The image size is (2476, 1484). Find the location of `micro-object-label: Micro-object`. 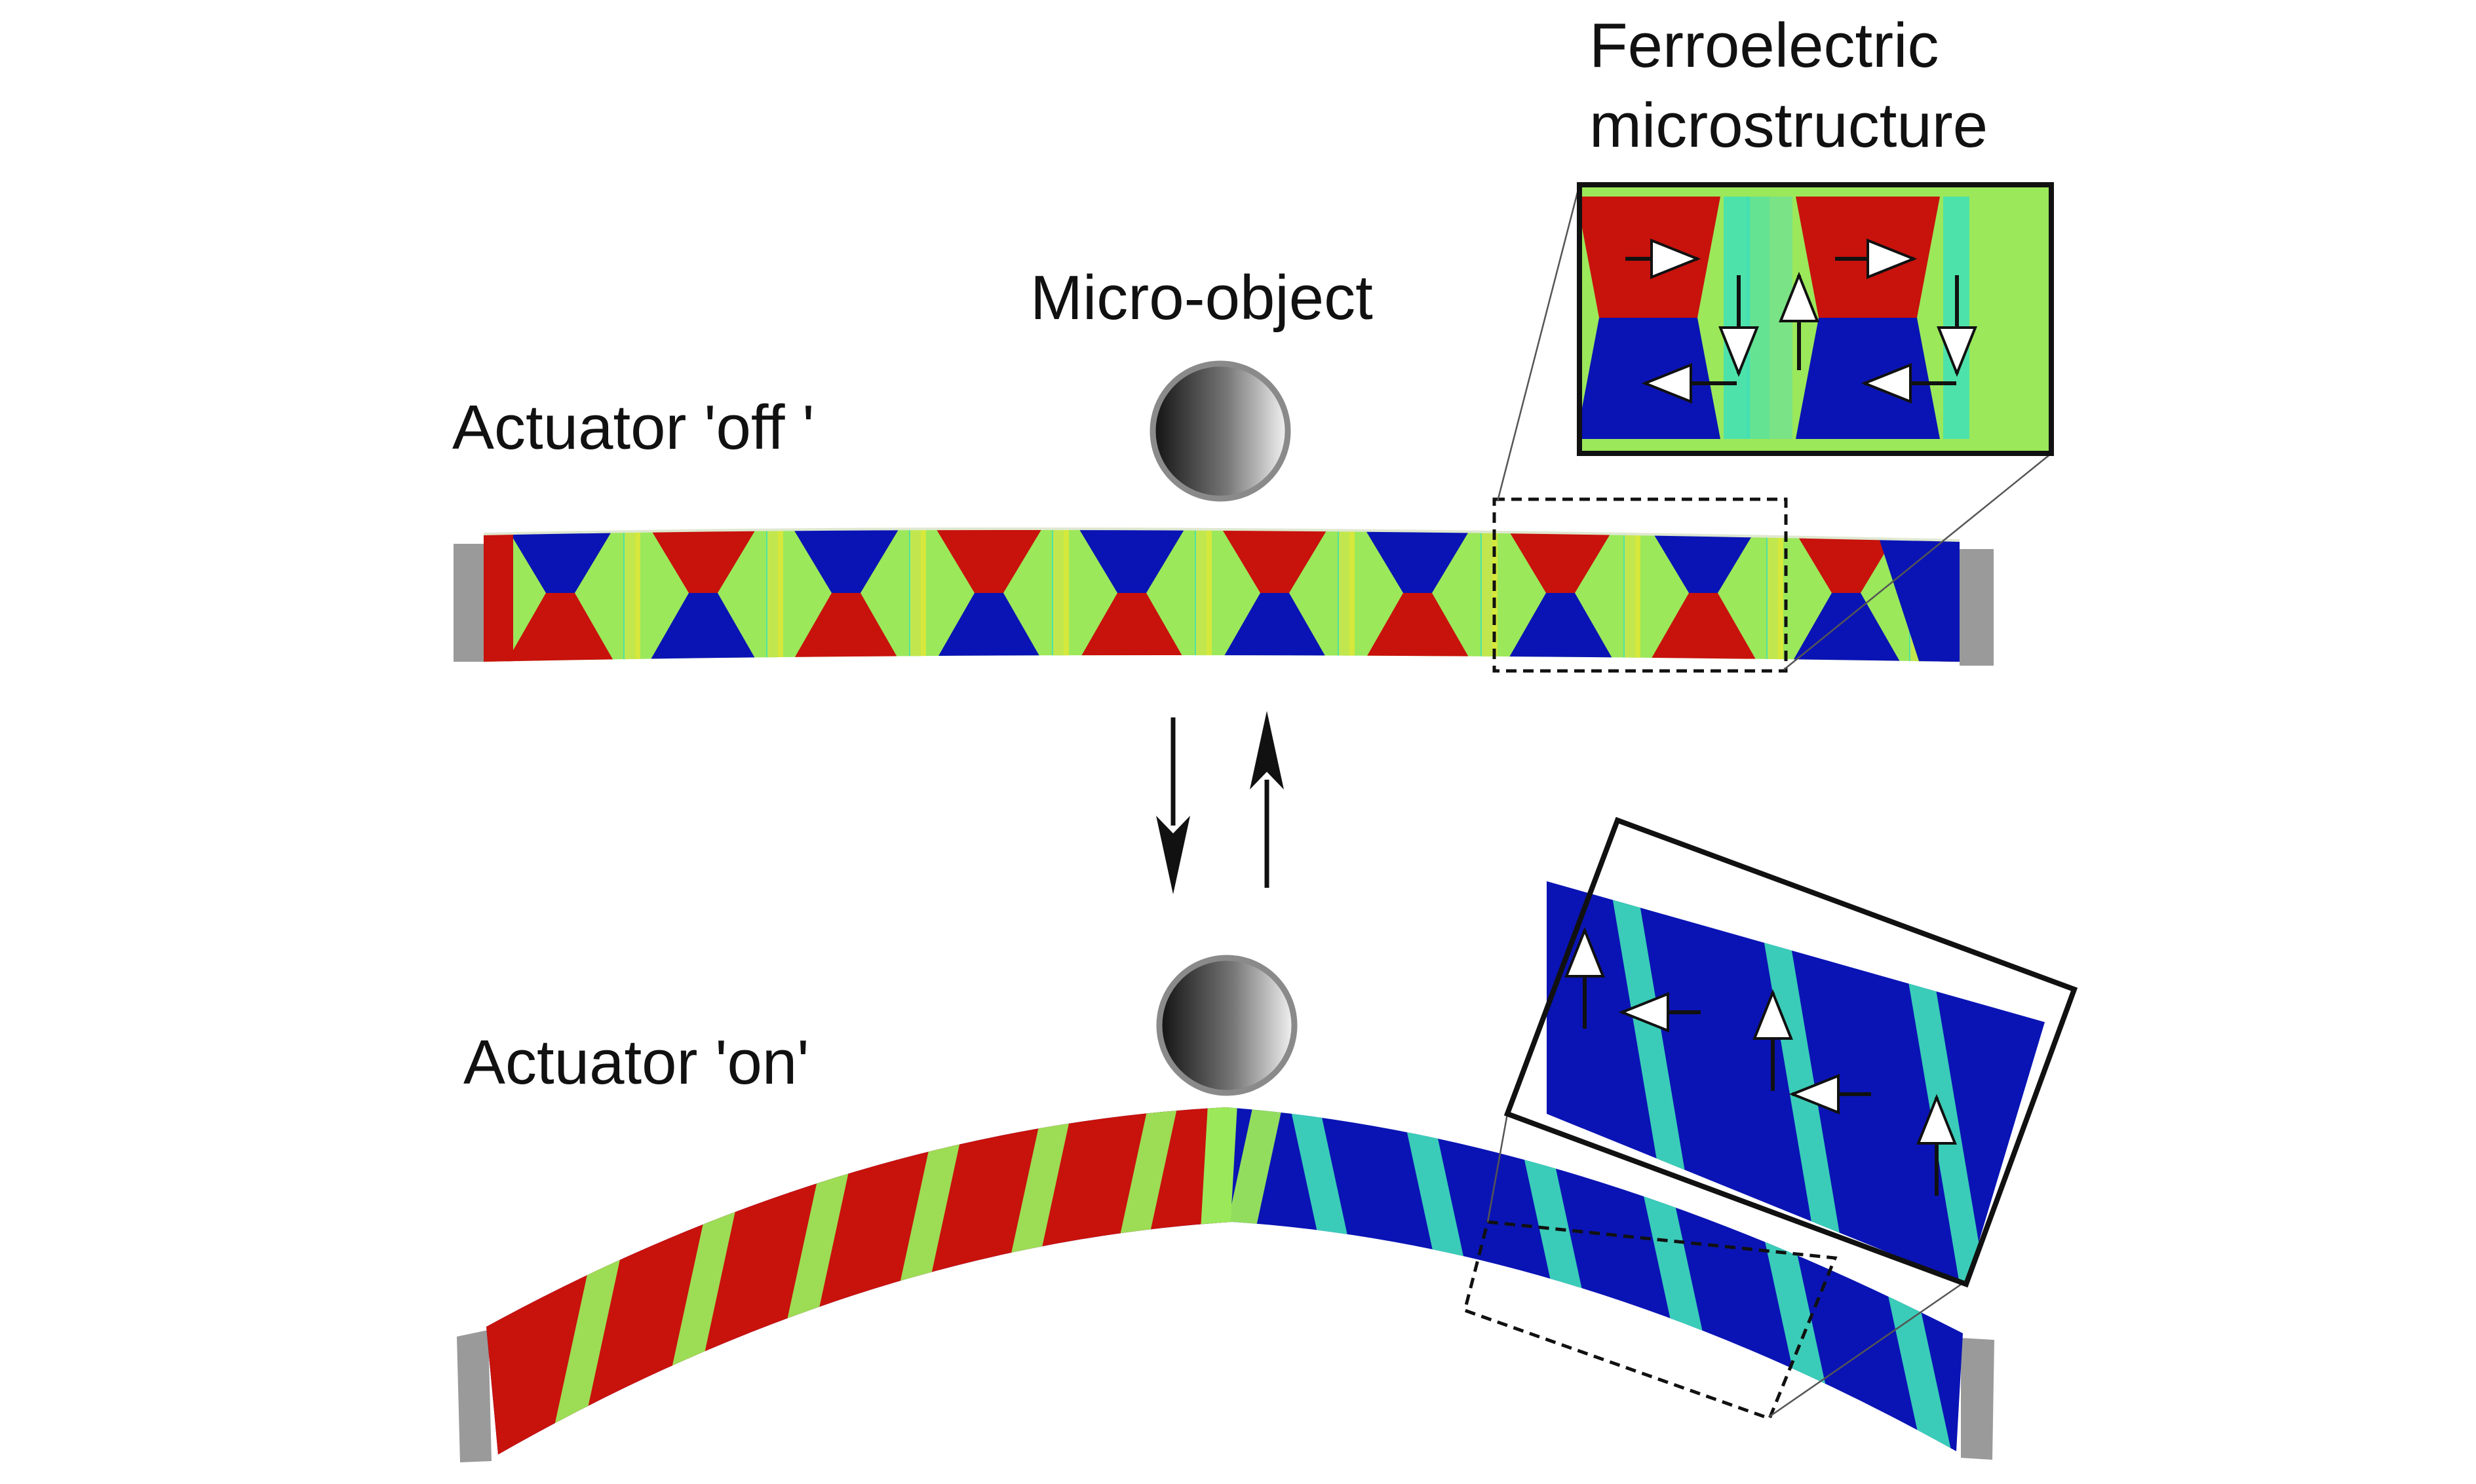

micro-object-label: Micro-object is located at coordinates (1201, 298).